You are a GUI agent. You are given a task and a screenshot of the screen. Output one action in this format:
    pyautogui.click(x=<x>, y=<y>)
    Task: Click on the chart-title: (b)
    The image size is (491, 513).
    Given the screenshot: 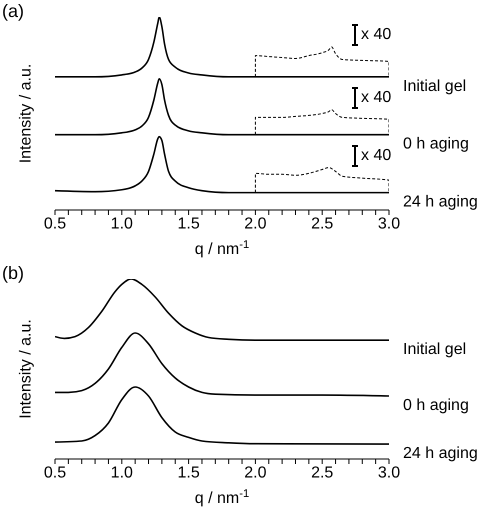 What is the action you would take?
    pyautogui.click(x=13, y=273)
    